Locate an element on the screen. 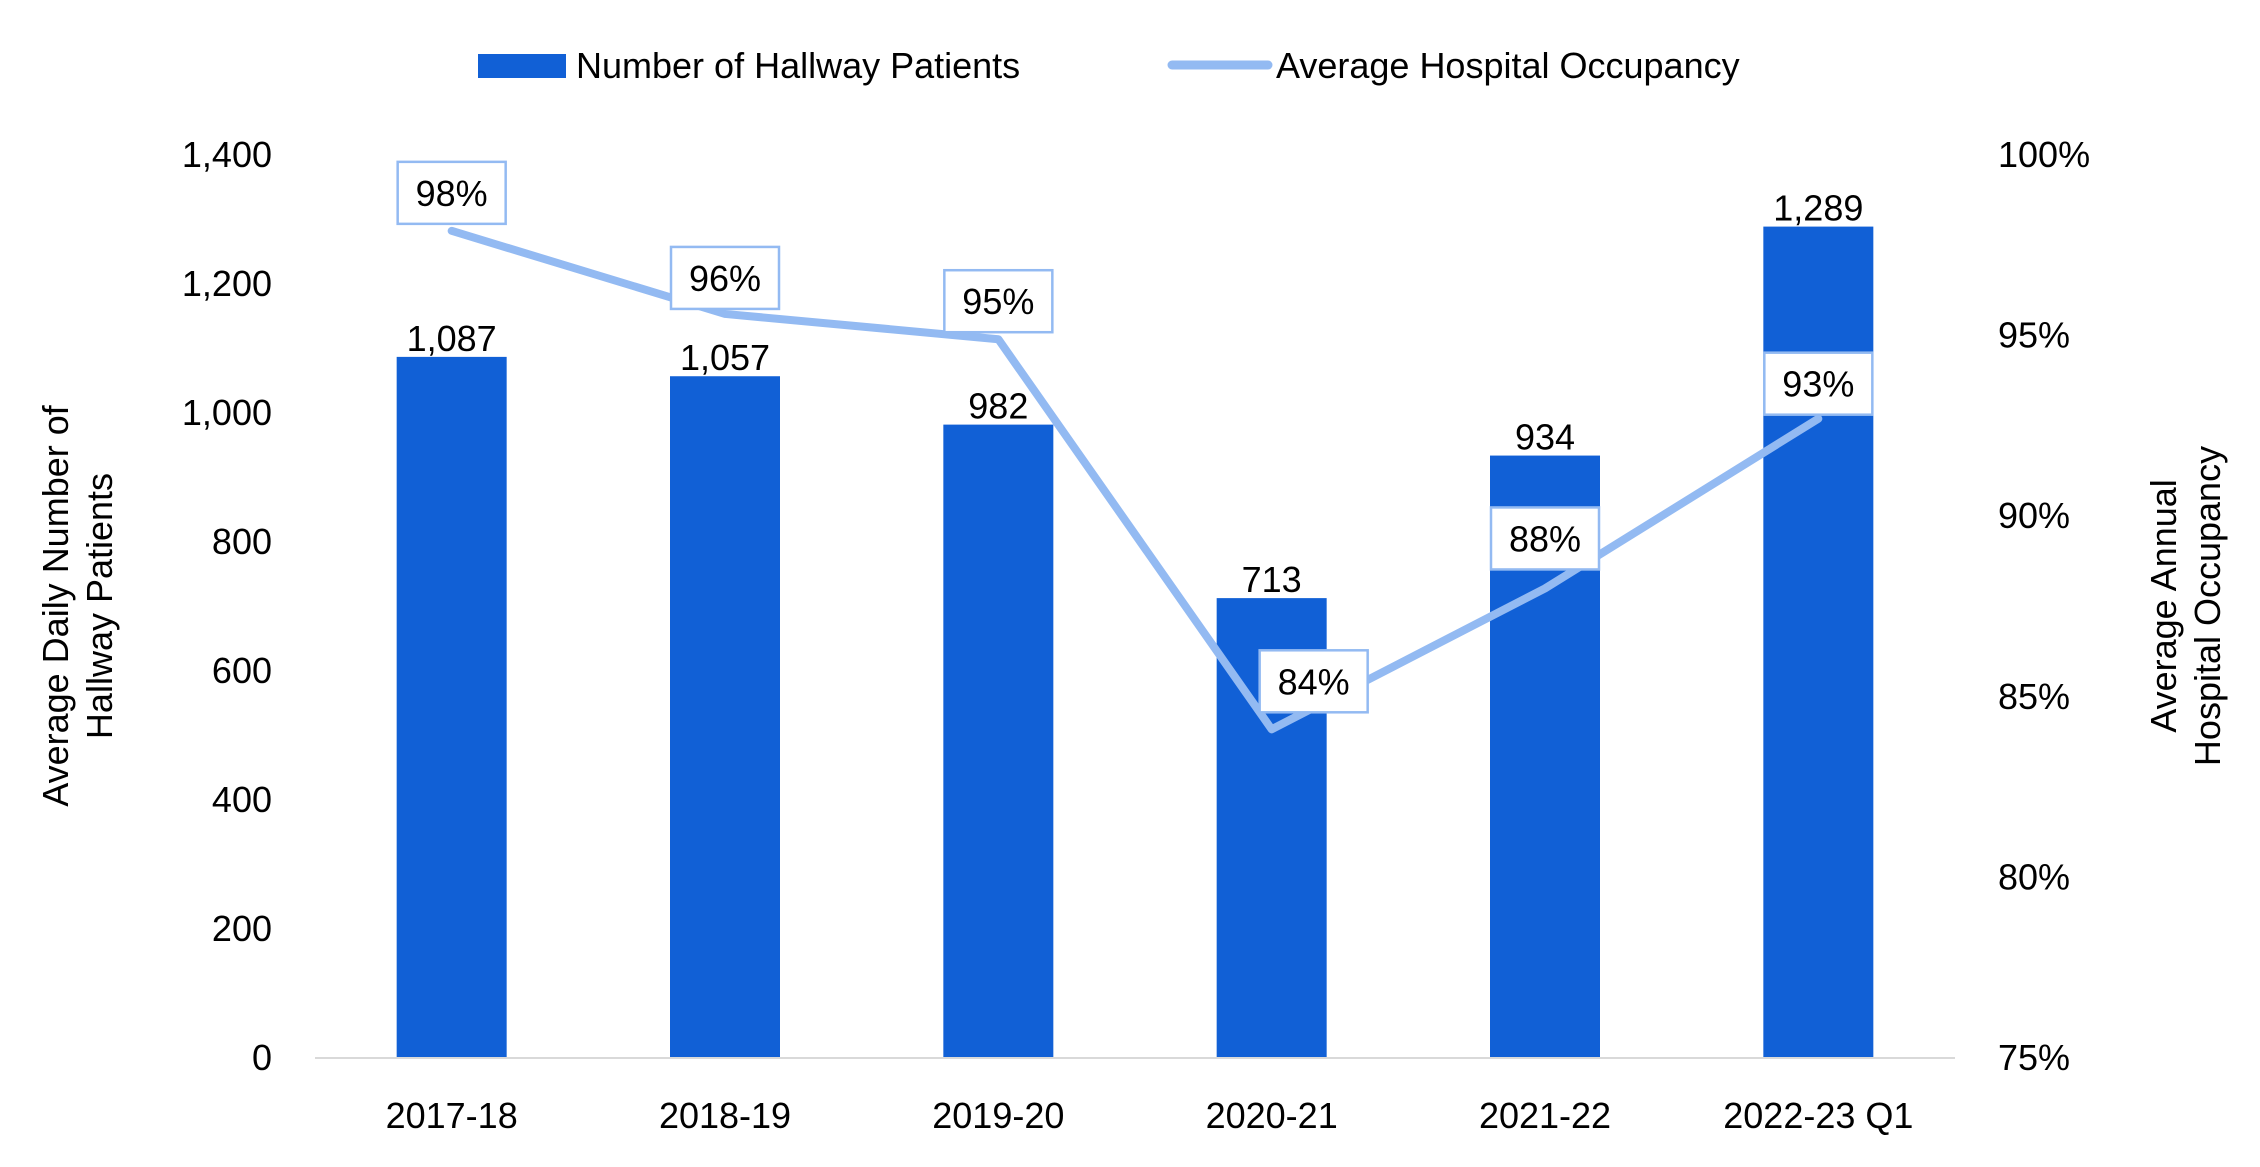 This screenshot has height=1167, width=2260. right-axis-title: Average AnnualHospital Occupancy is located at coordinates (2185, 606).